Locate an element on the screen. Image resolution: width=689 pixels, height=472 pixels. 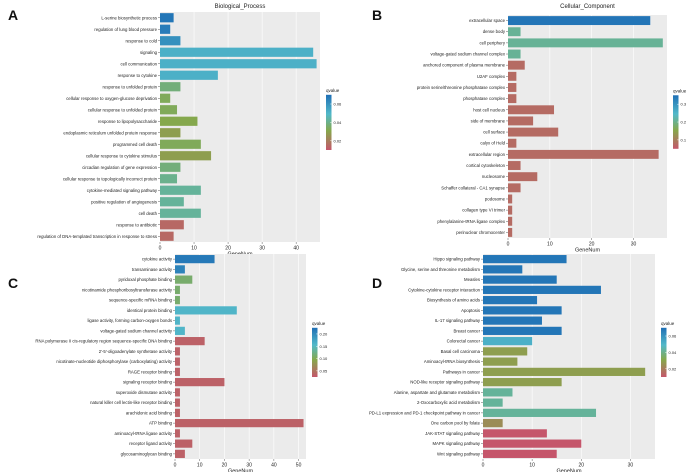
legend-tick-label: 0.3 is located at coordinates (684, 104).